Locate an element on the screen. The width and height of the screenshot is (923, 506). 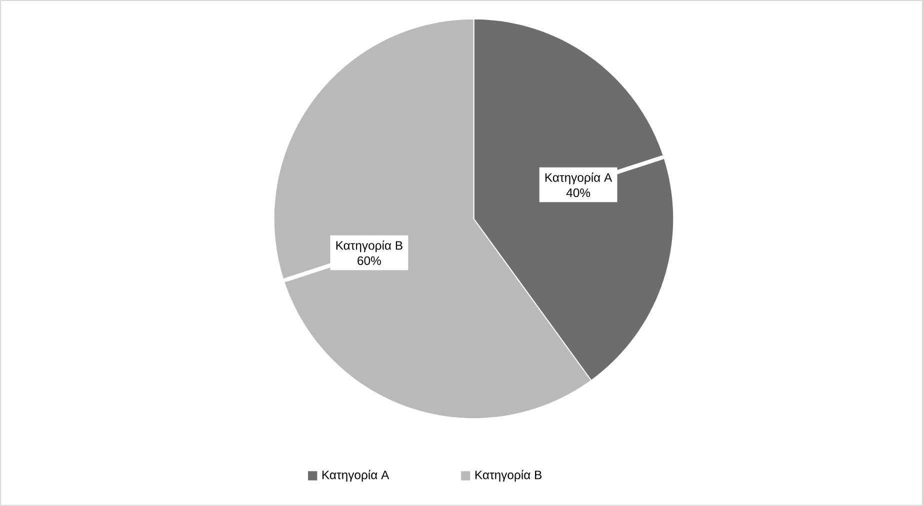
data-label: 40% is located at coordinates (578, 193).